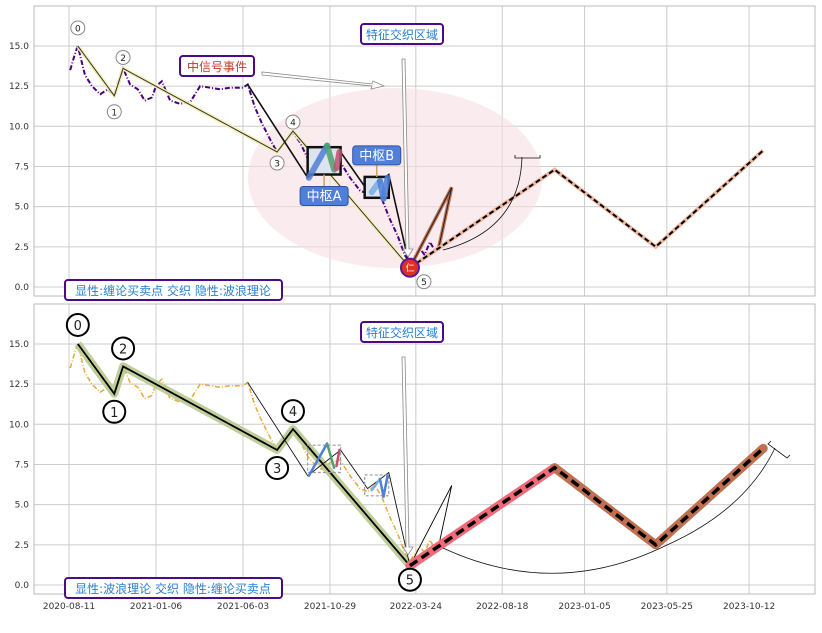 This screenshot has width=822, height=633. Describe the element at coordinates (584, 607) in the screenshot. I see `x-tick-label: 2023-01-05` at that location.